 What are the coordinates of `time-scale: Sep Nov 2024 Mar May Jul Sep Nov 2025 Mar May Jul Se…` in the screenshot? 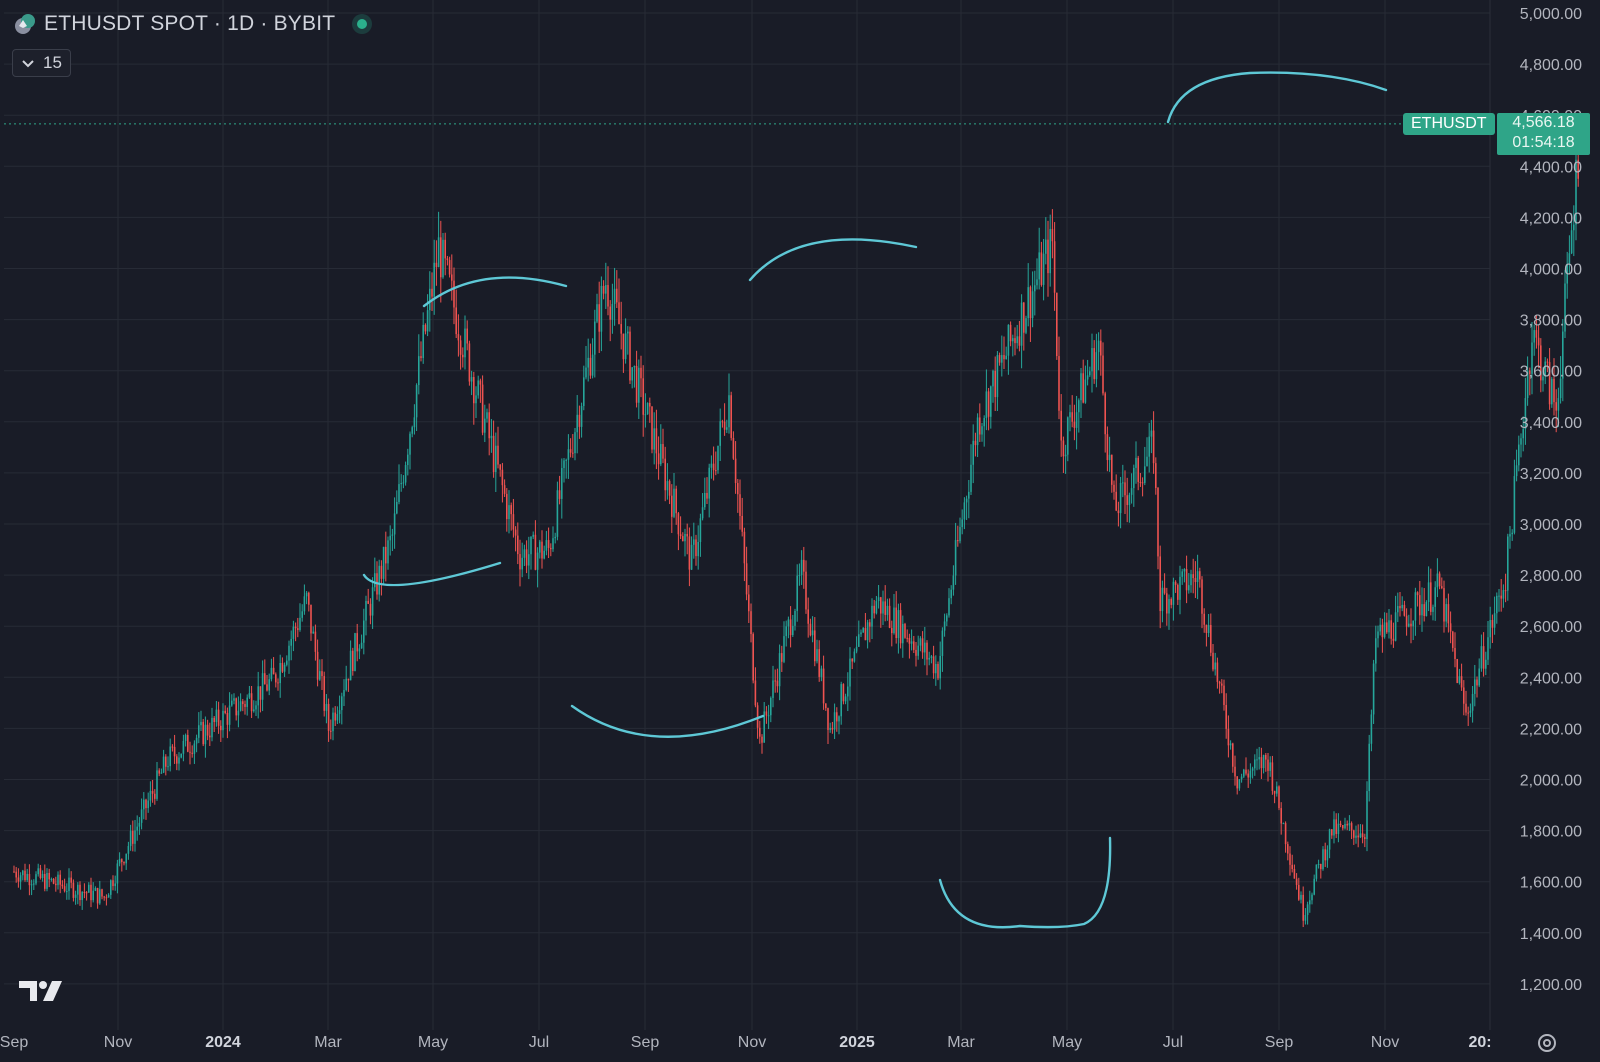 It's located at (746, 1042).